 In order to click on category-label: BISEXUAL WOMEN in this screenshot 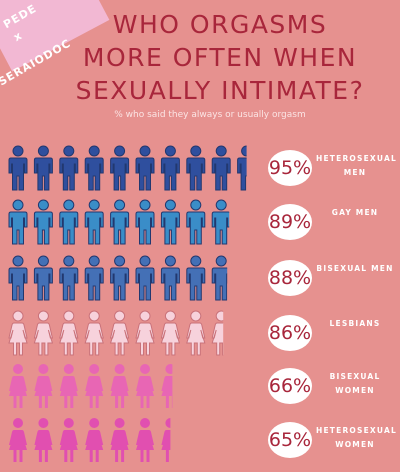, I will do `click(355, 383)`.